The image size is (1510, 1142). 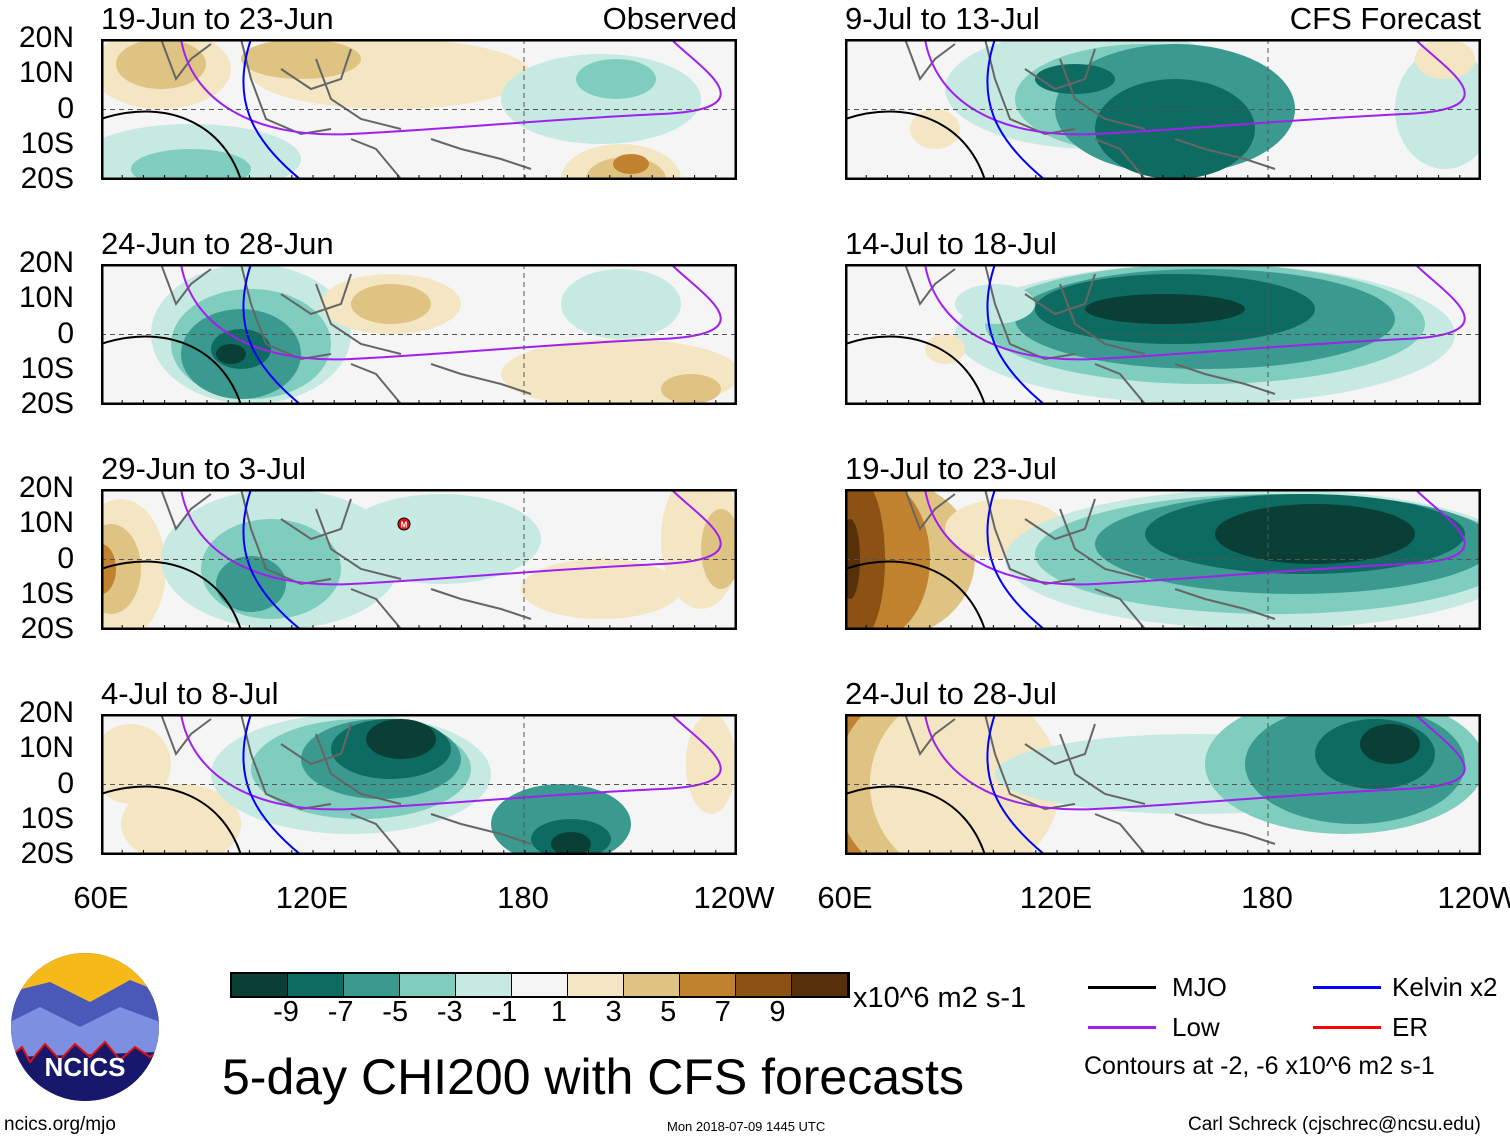 I want to click on colorbar-tick-label: -3, so click(x=449, y=1012).